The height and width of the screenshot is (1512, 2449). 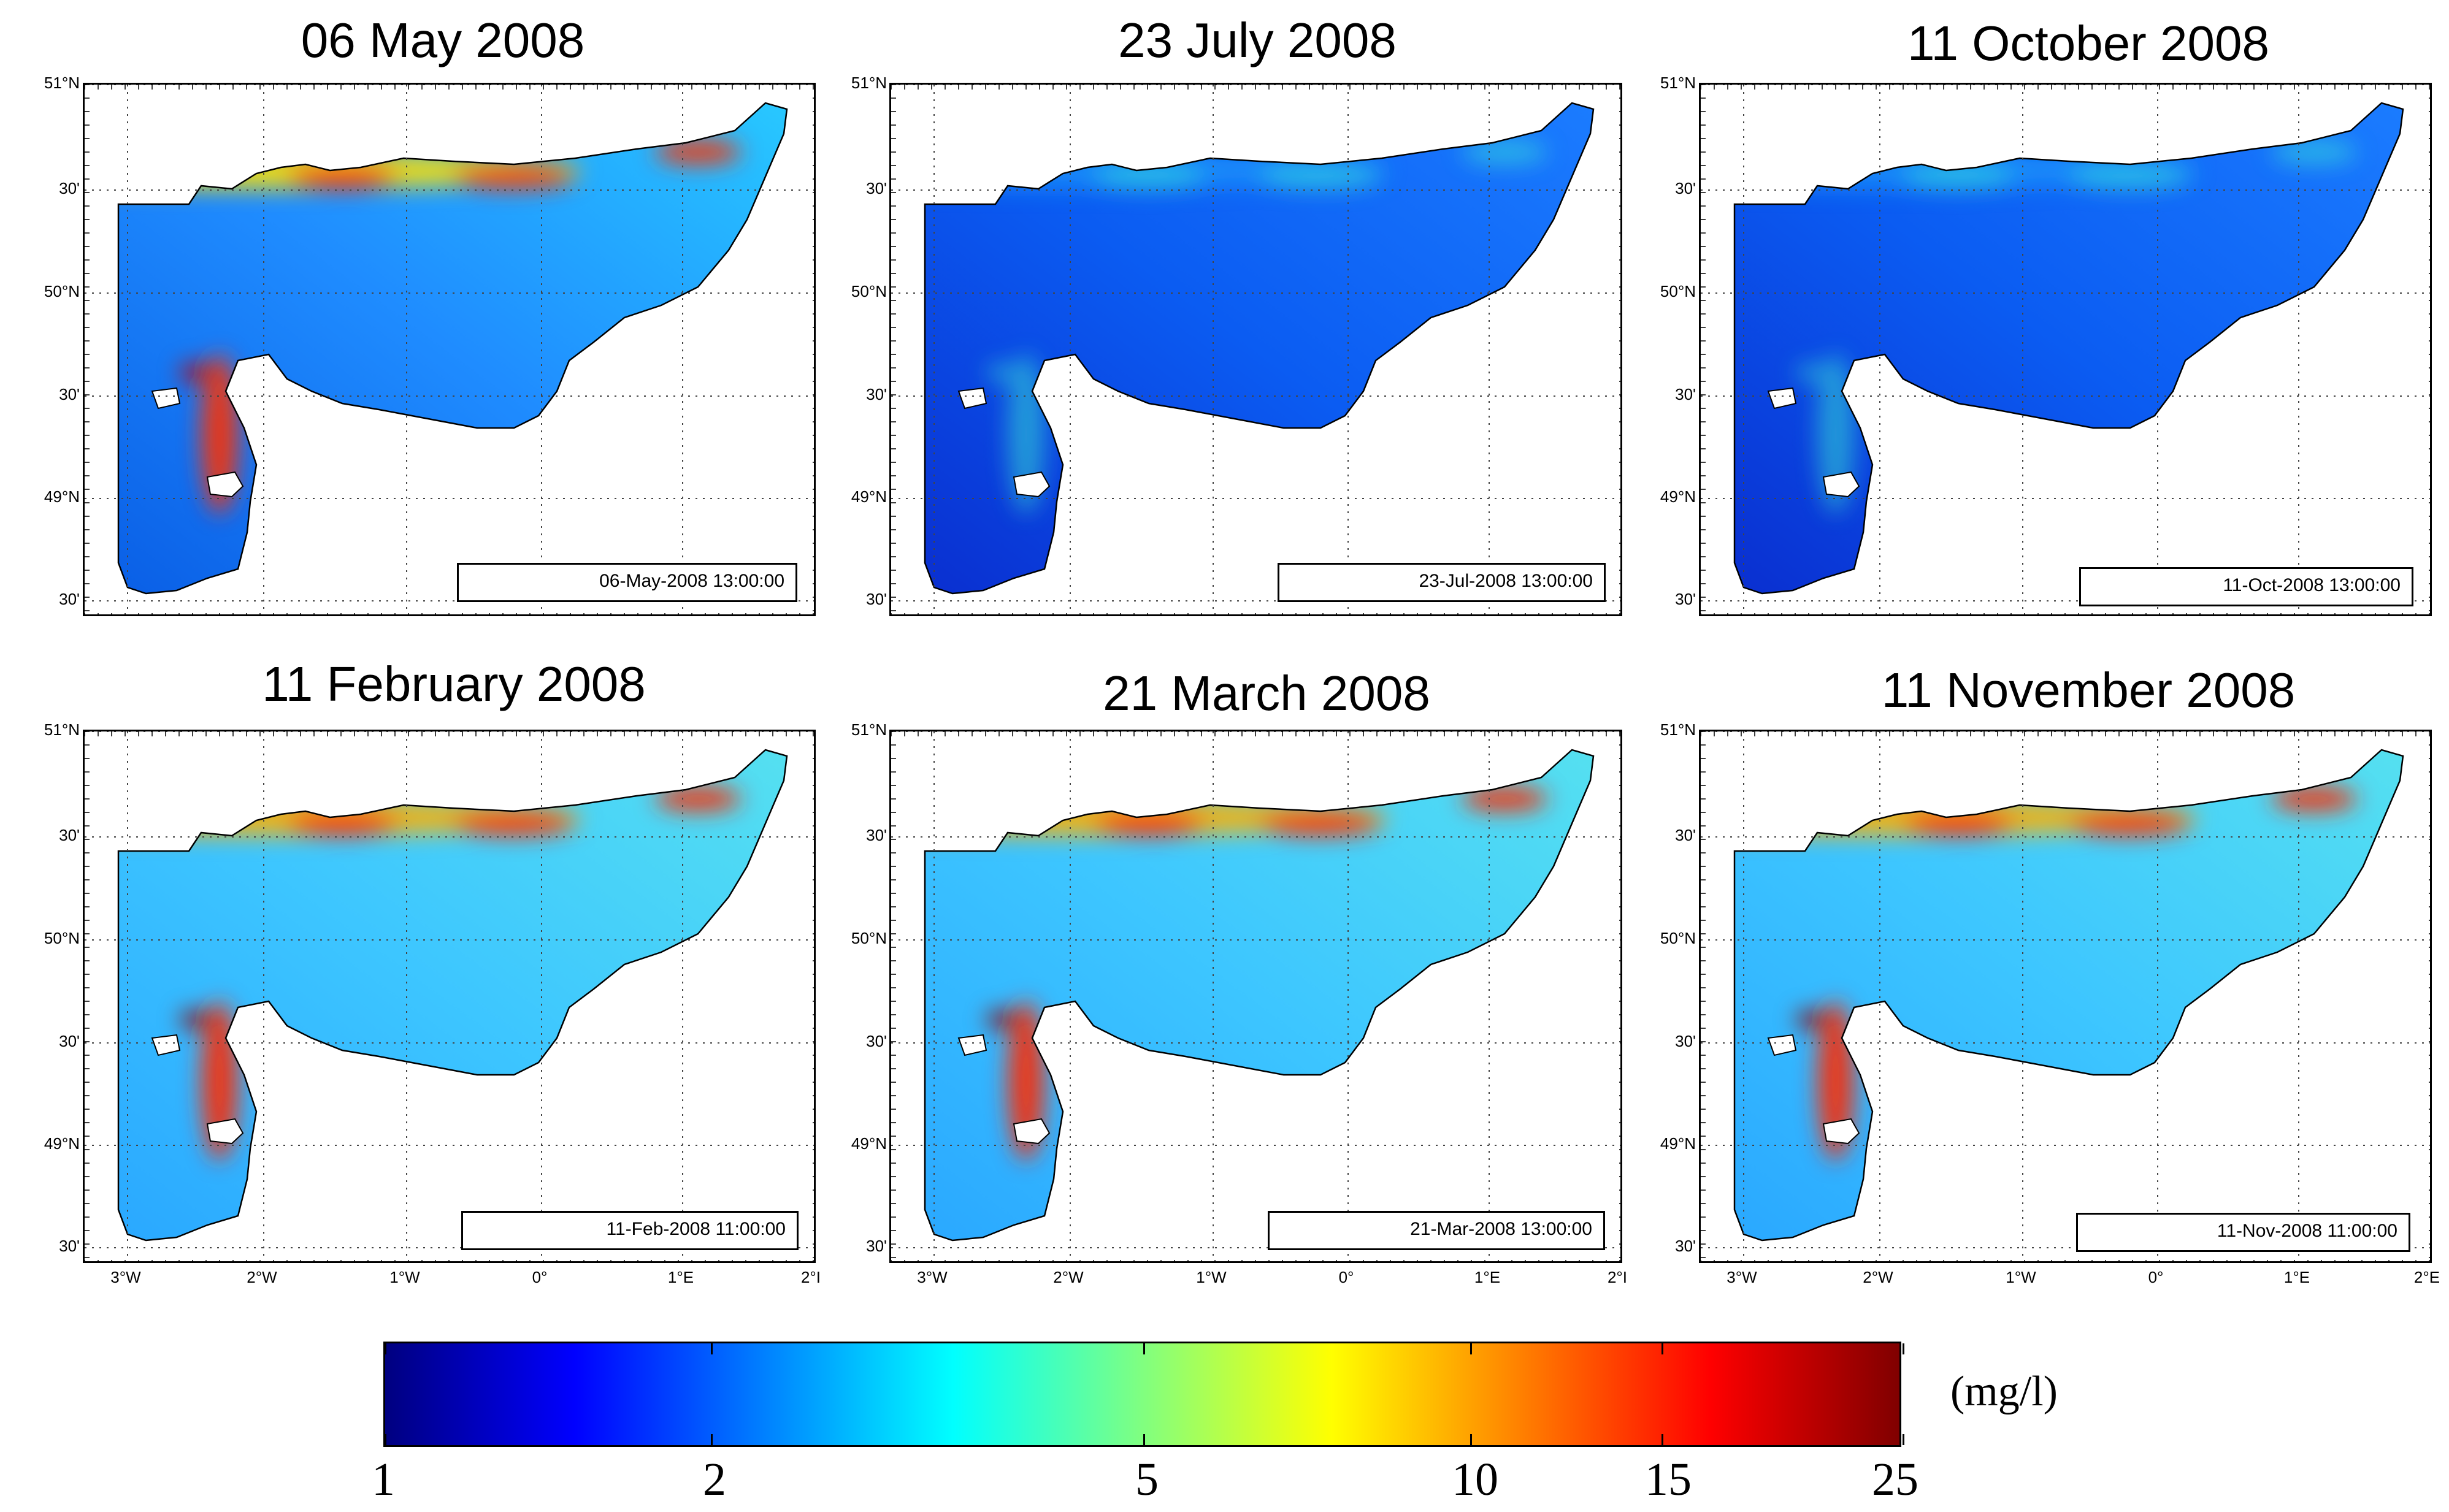 What do you see at coordinates (1895, 1480) in the screenshot?
I see `colorbar-tick-label: 25` at bounding box center [1895, 1480].